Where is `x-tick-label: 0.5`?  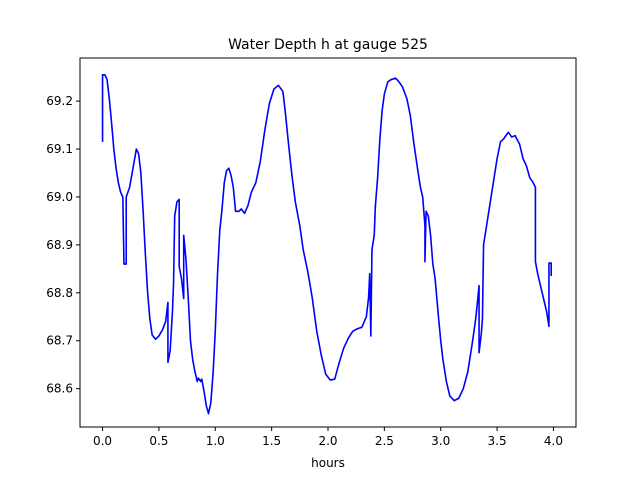 x-tick-label: 0.5 is located at coordinates (158, 441).